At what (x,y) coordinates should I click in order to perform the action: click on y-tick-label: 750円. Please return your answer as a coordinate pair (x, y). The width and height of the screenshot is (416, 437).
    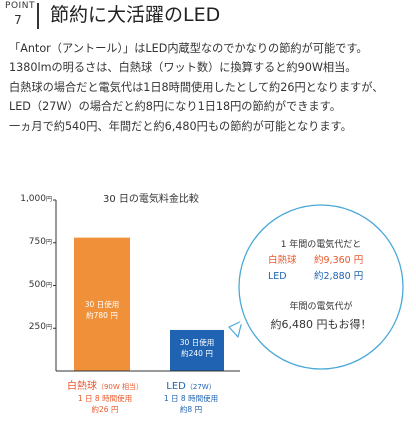
    Looking at the image, I should click on (40, 241).